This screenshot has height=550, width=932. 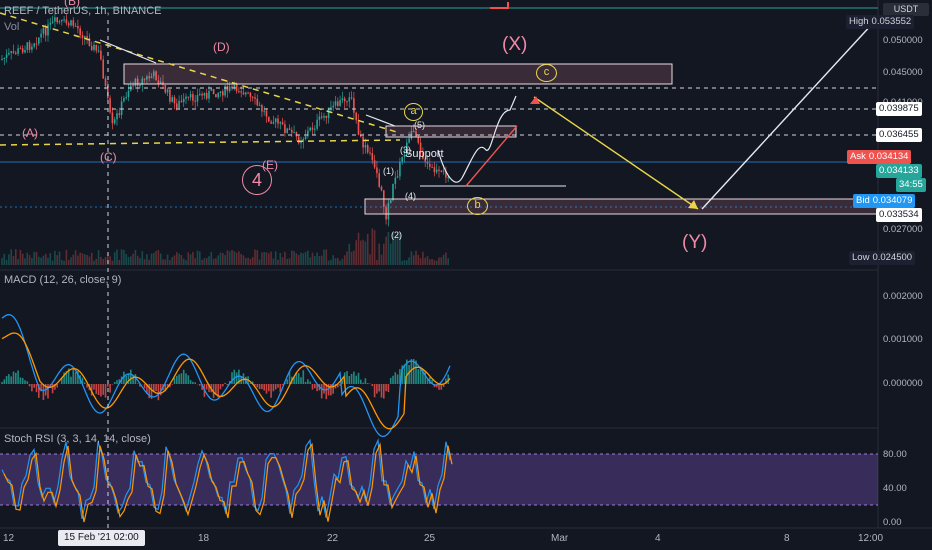 I want to click on wave-label-C: (C), so click(x=108, y=157).